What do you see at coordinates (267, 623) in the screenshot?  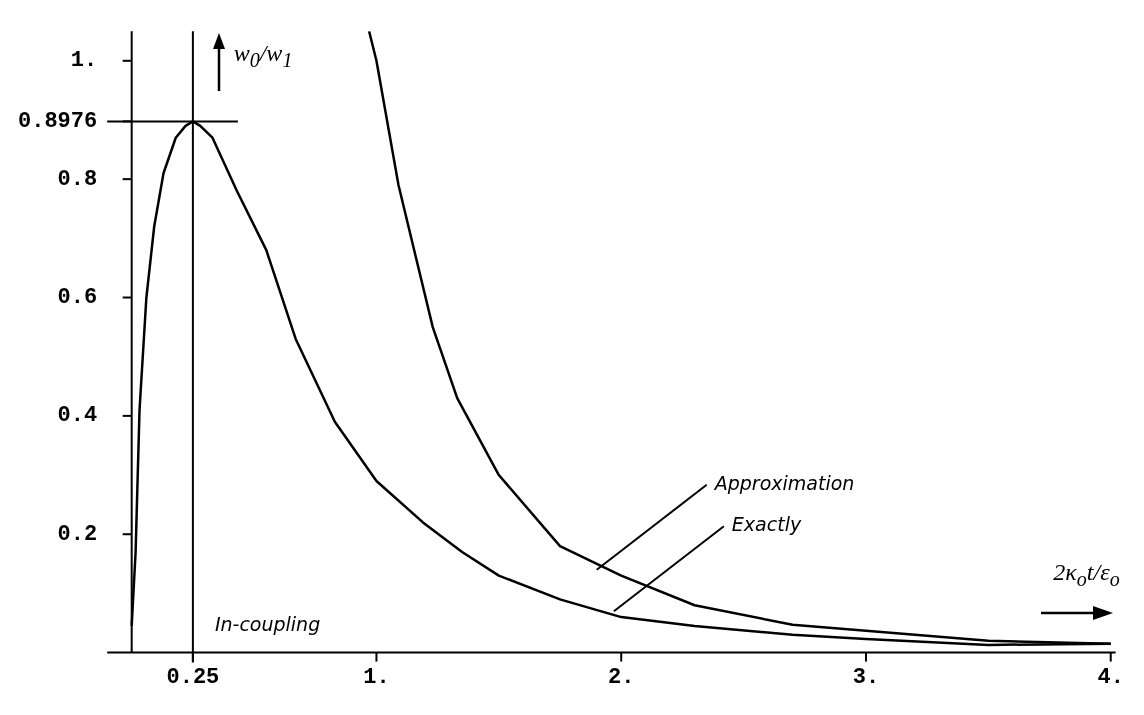 I see `ref-line-label: In-coupling` at bounding box center [267, 623].